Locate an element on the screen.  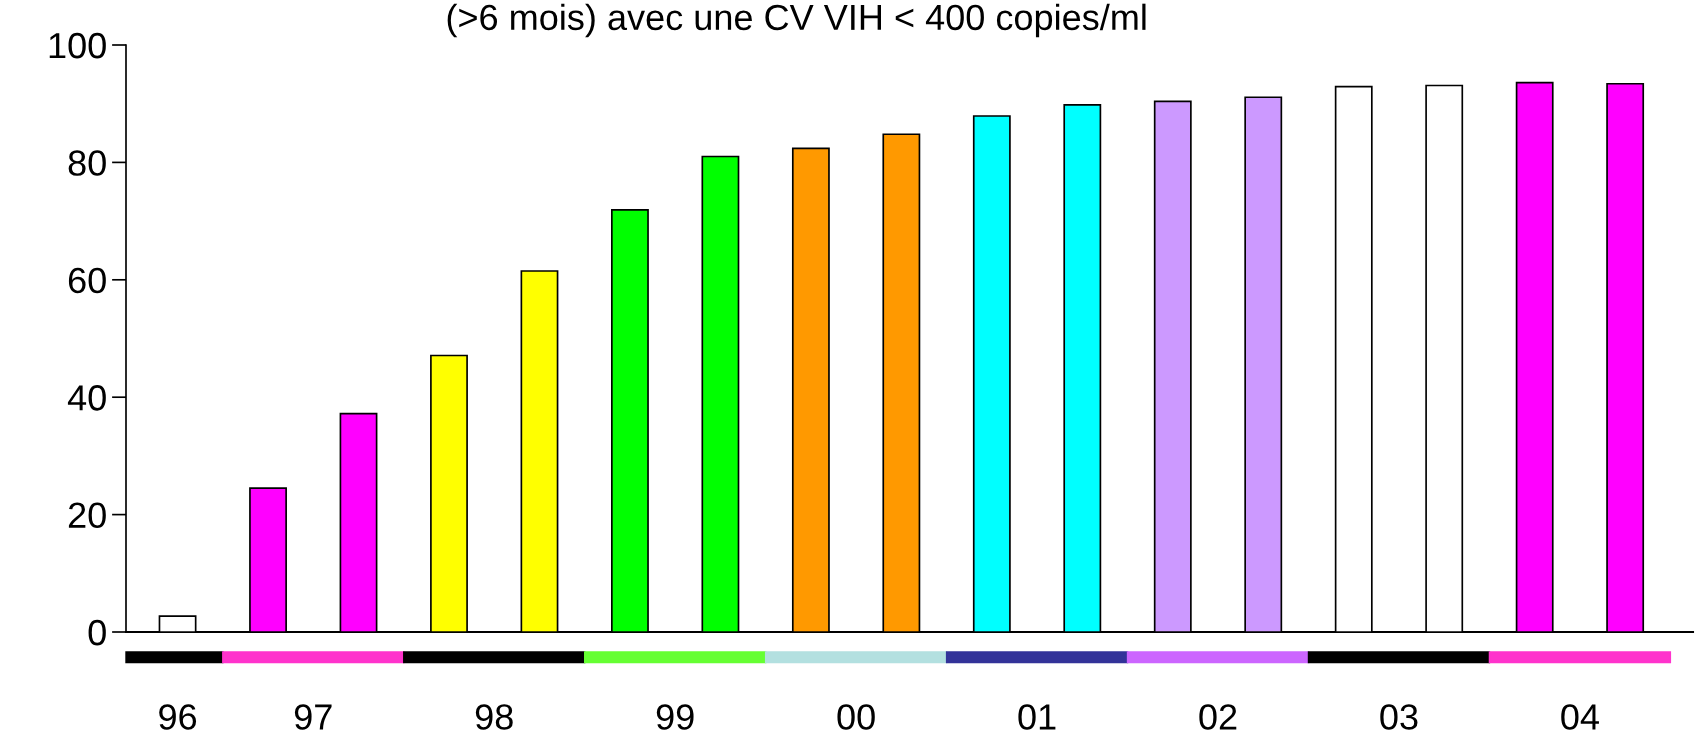
text: 03 is located at coordinates (1399, 717).